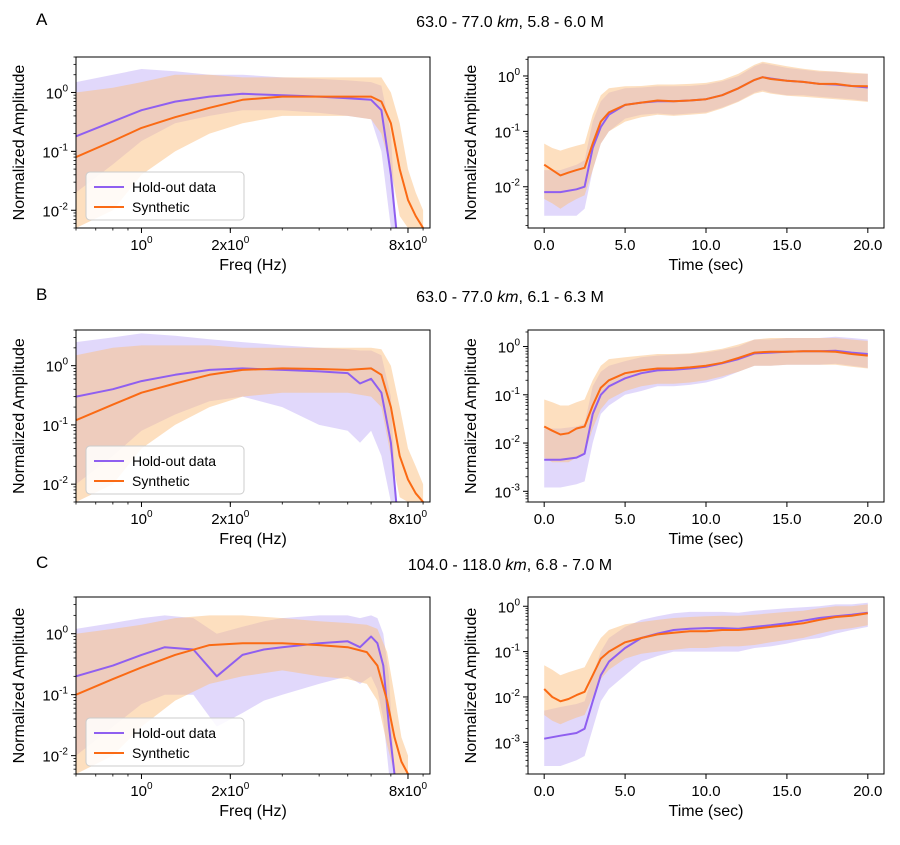 The height and width of the screenshot is (845, 900). What do you see at coordinates (510, 297) in the screenshot?
I see `row-title: 63.0 - 77.0 km, 6.1 - 6.3 M` at bounding box center [510, 297].